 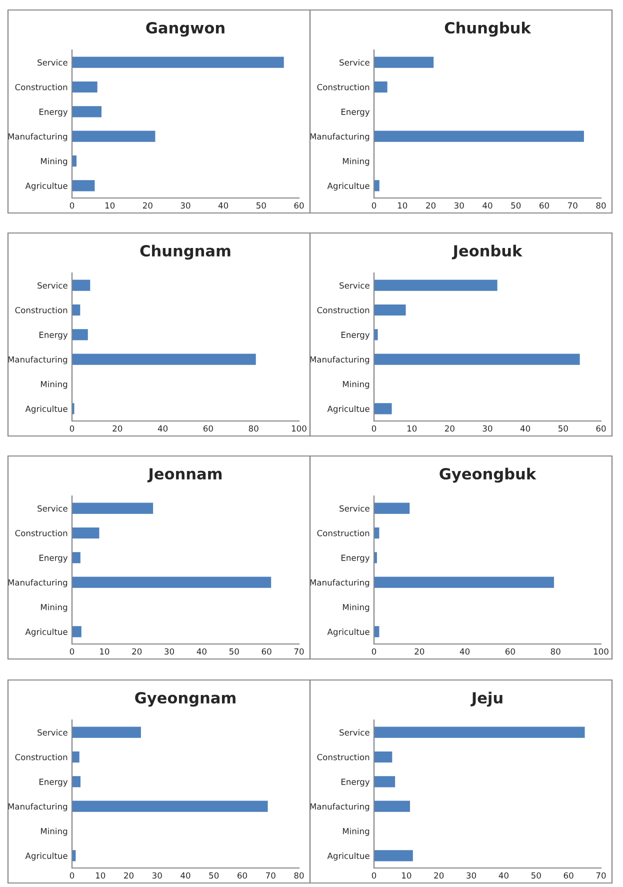 What do you see at coordinates (184, 475) in the screenshot?
I see `chart-title: Jeonnam` at bounding box center [184, 475].